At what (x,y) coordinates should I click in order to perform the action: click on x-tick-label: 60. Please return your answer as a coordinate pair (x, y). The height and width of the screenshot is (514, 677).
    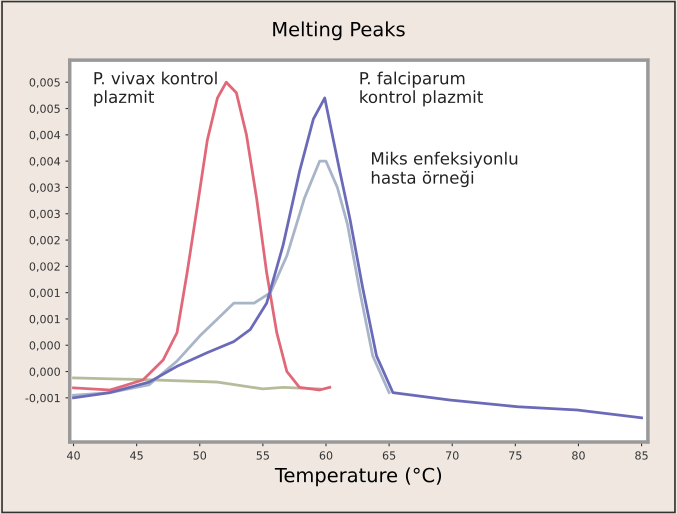
    Looking at the image, I should click on (326, 455).